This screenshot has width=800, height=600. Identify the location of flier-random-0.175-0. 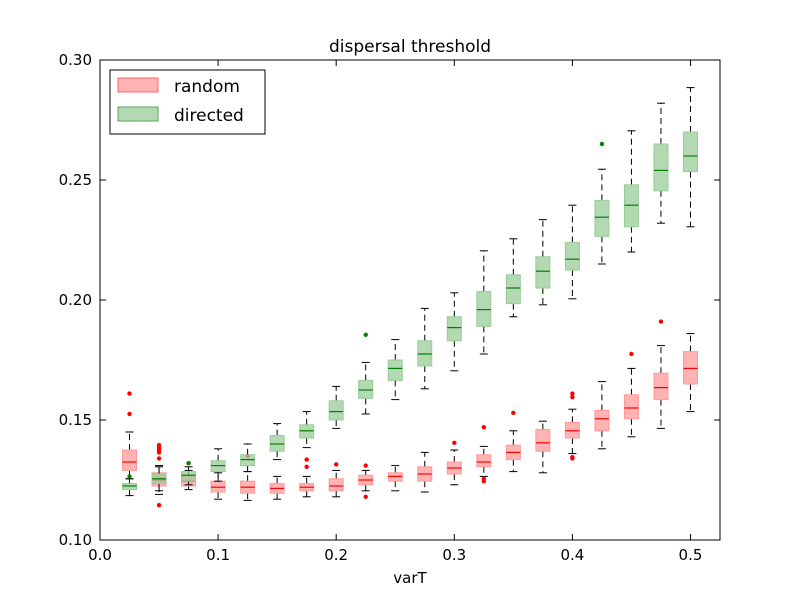
(306, 466).